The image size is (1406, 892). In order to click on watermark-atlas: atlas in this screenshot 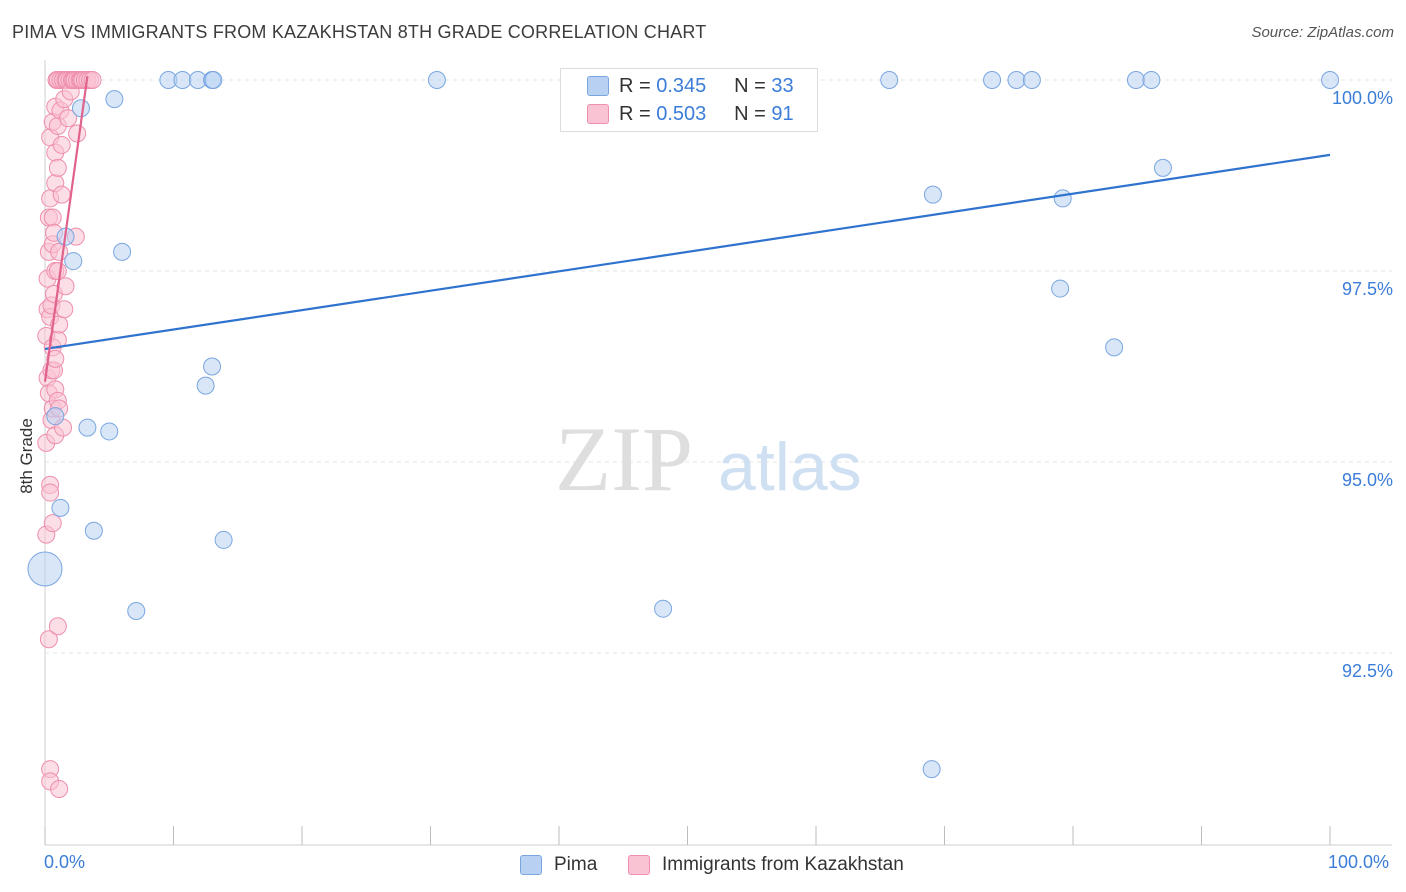, I will do `click(790, 467)`.